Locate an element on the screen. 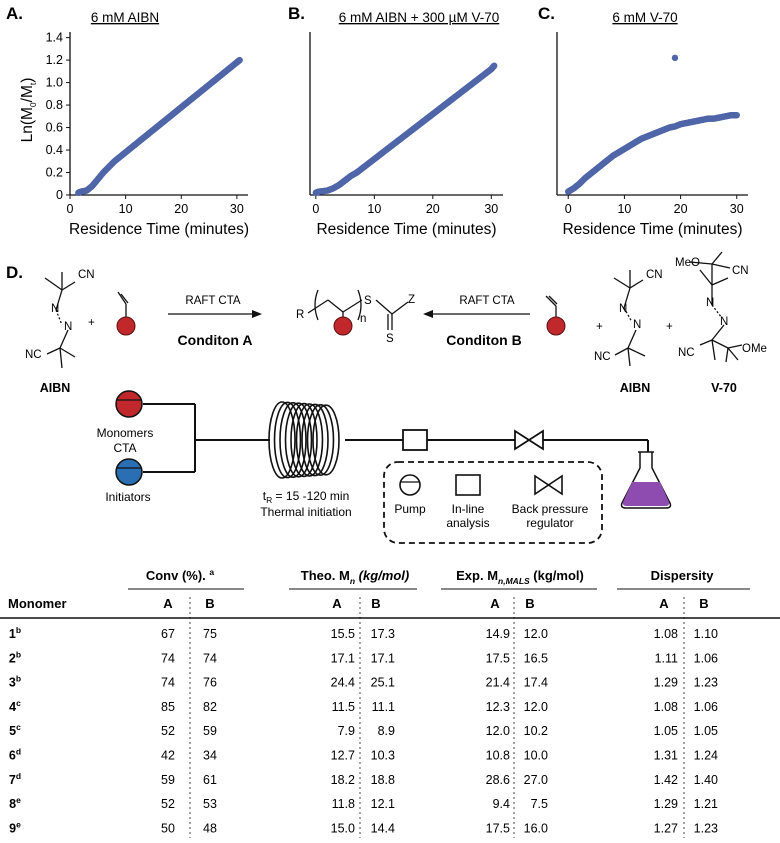 This screenshot has height=843, width=780. thermal-initiation-label: Thermal initiation is located at coordinates (305, 512).